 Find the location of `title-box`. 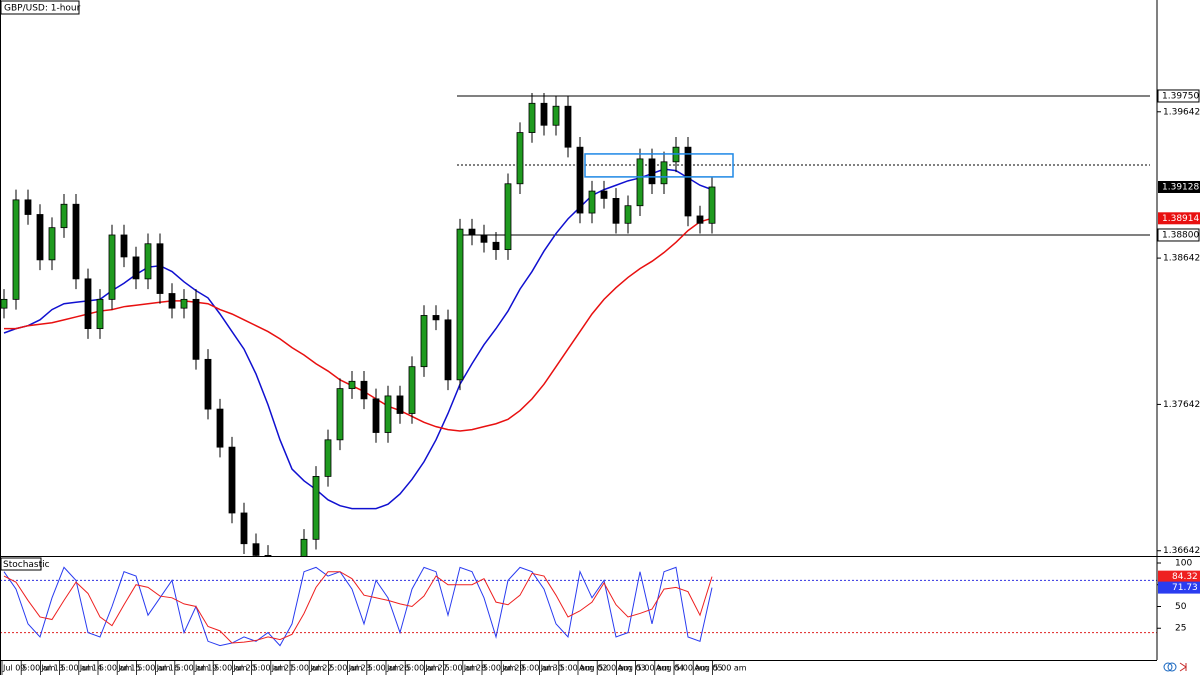

title-box is located at coordinates (40, 7).